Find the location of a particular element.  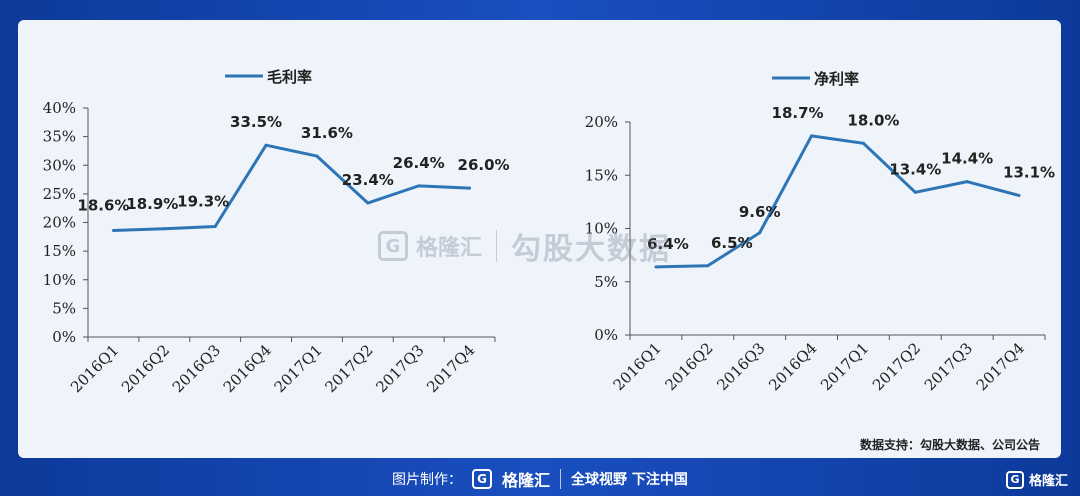

chart1-y-tick-label: 35% is located at coordinates (59, 137).